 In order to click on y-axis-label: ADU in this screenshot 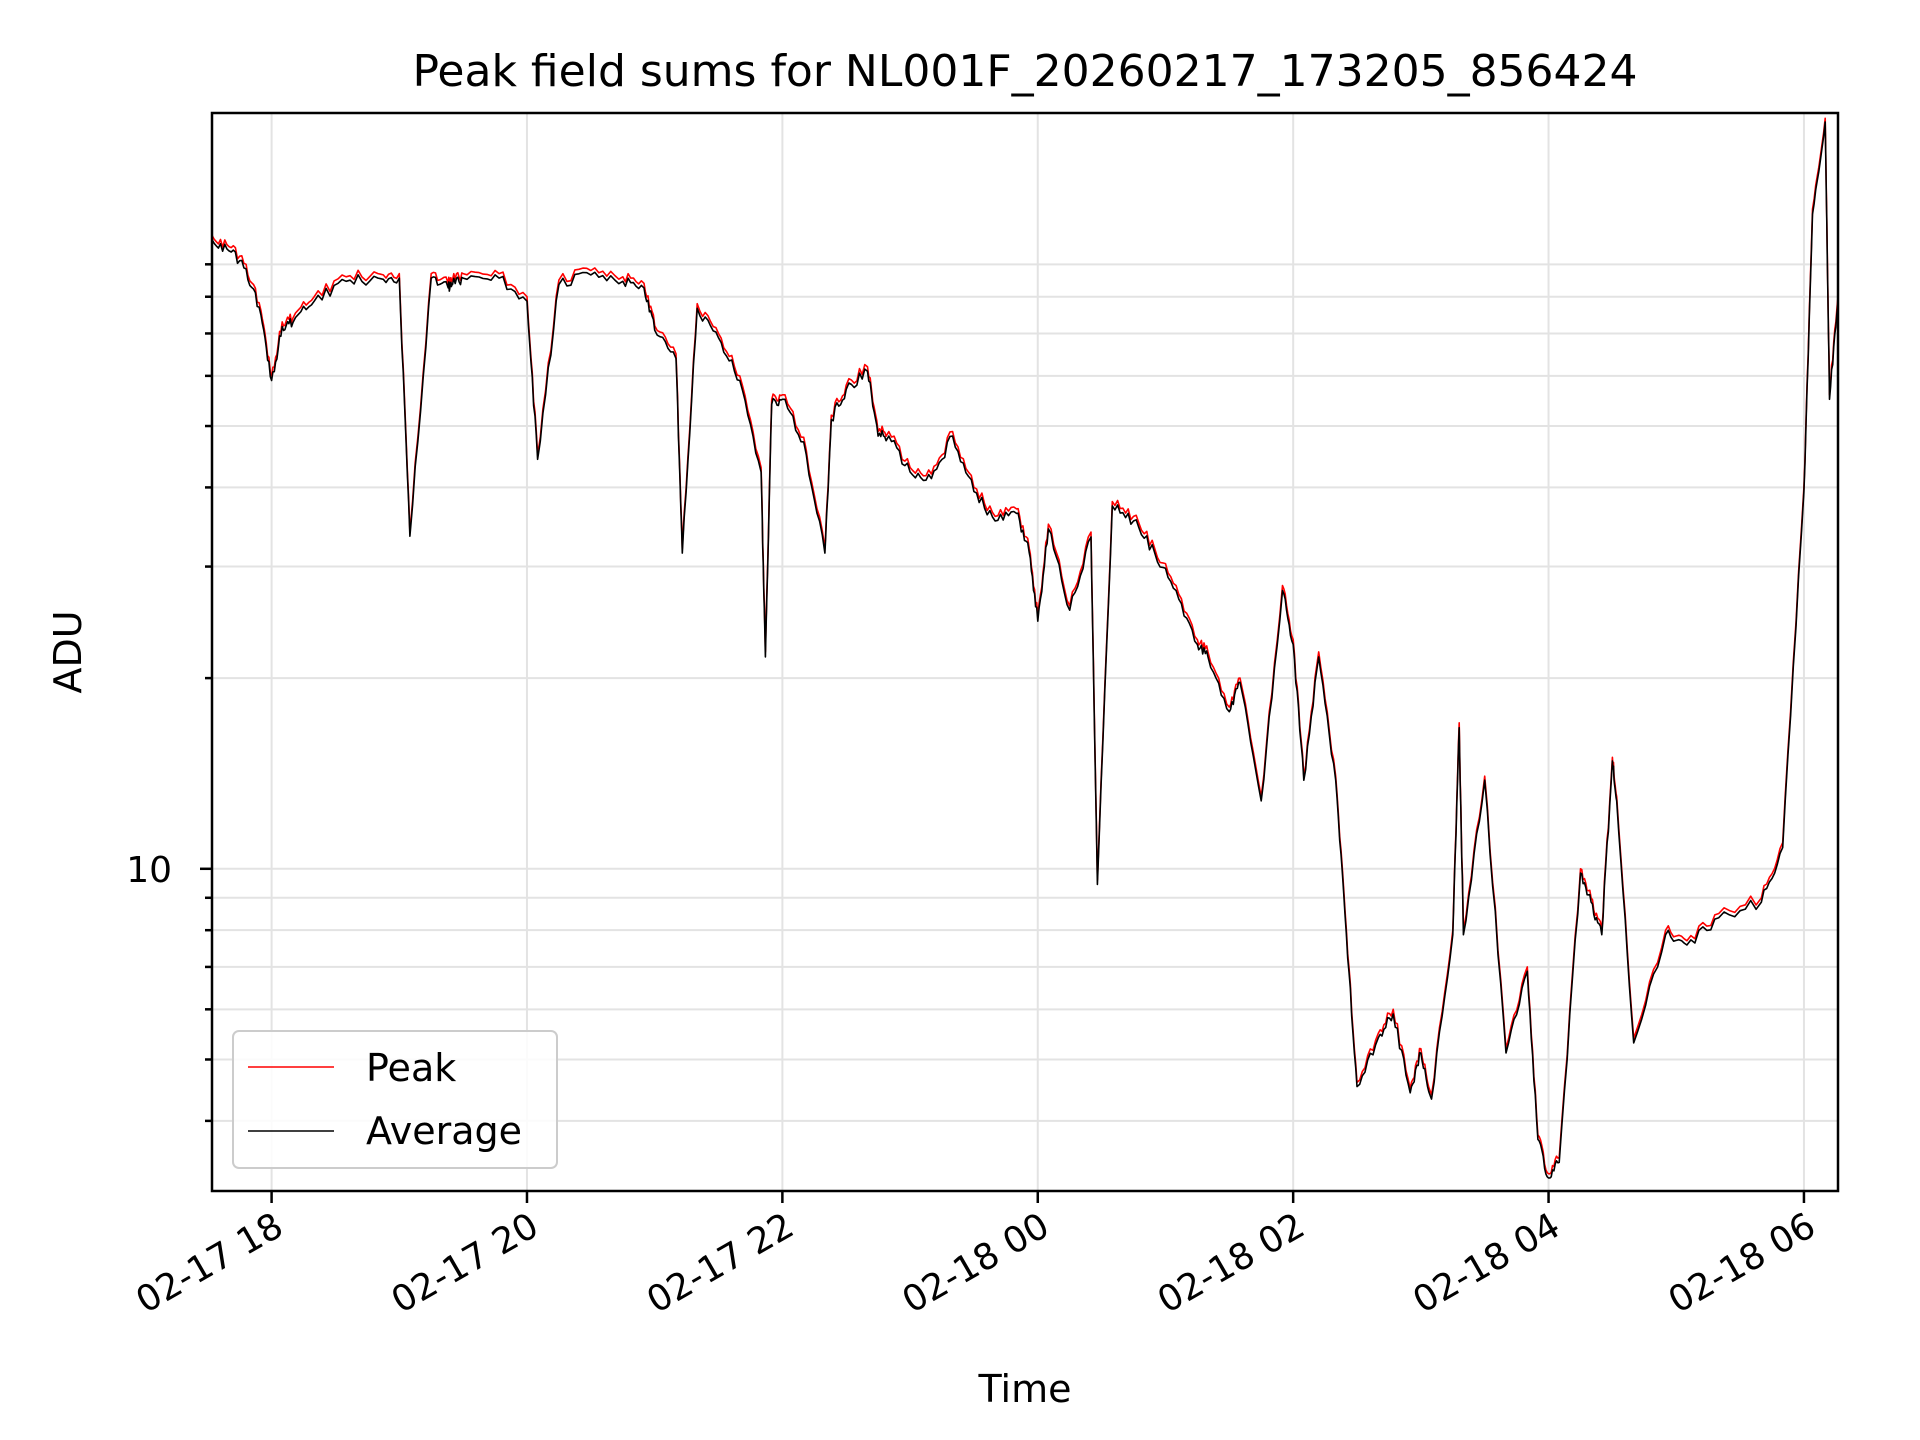, I will do `click(68, 651)`.